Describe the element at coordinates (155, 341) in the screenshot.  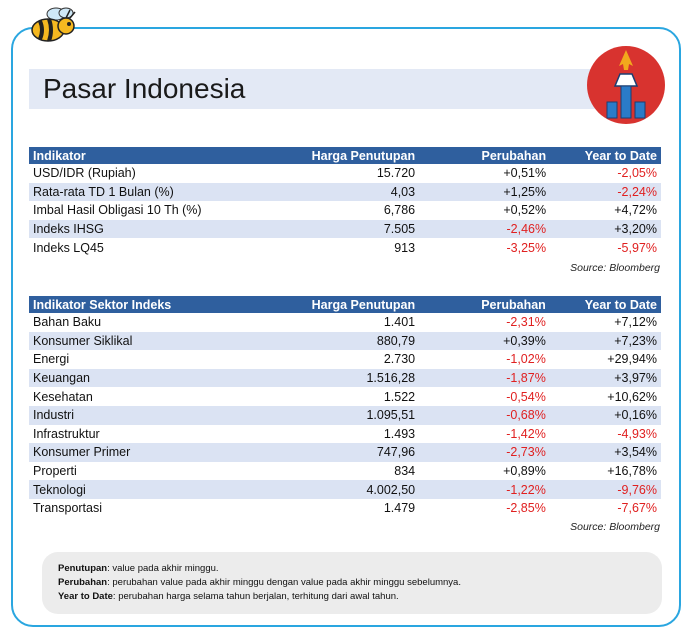
I see `row-label: Konsumer Siklikal` at that location.